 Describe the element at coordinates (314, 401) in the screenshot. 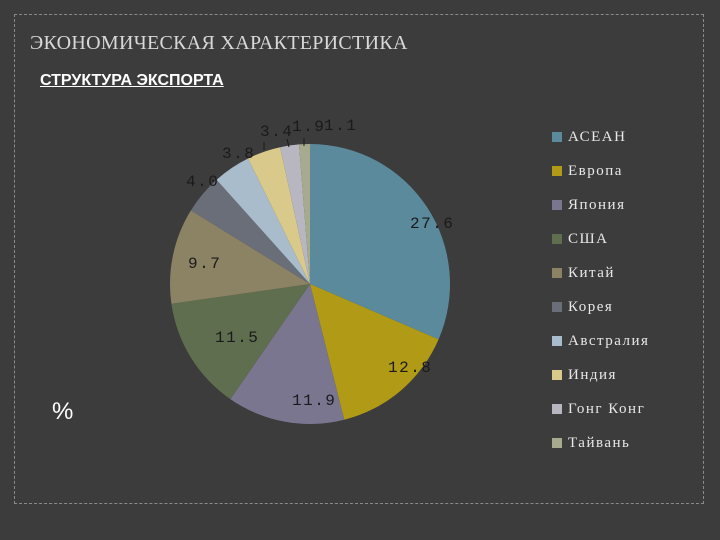

I see `data-label: 11.9` at that location.